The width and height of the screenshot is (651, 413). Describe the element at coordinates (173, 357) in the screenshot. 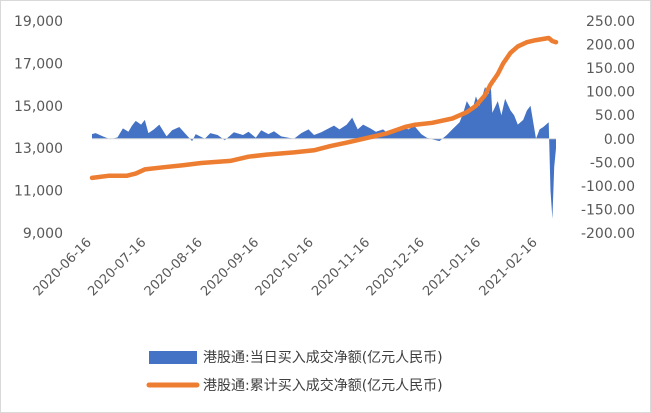

I see `legend-swatch-area` at that location.